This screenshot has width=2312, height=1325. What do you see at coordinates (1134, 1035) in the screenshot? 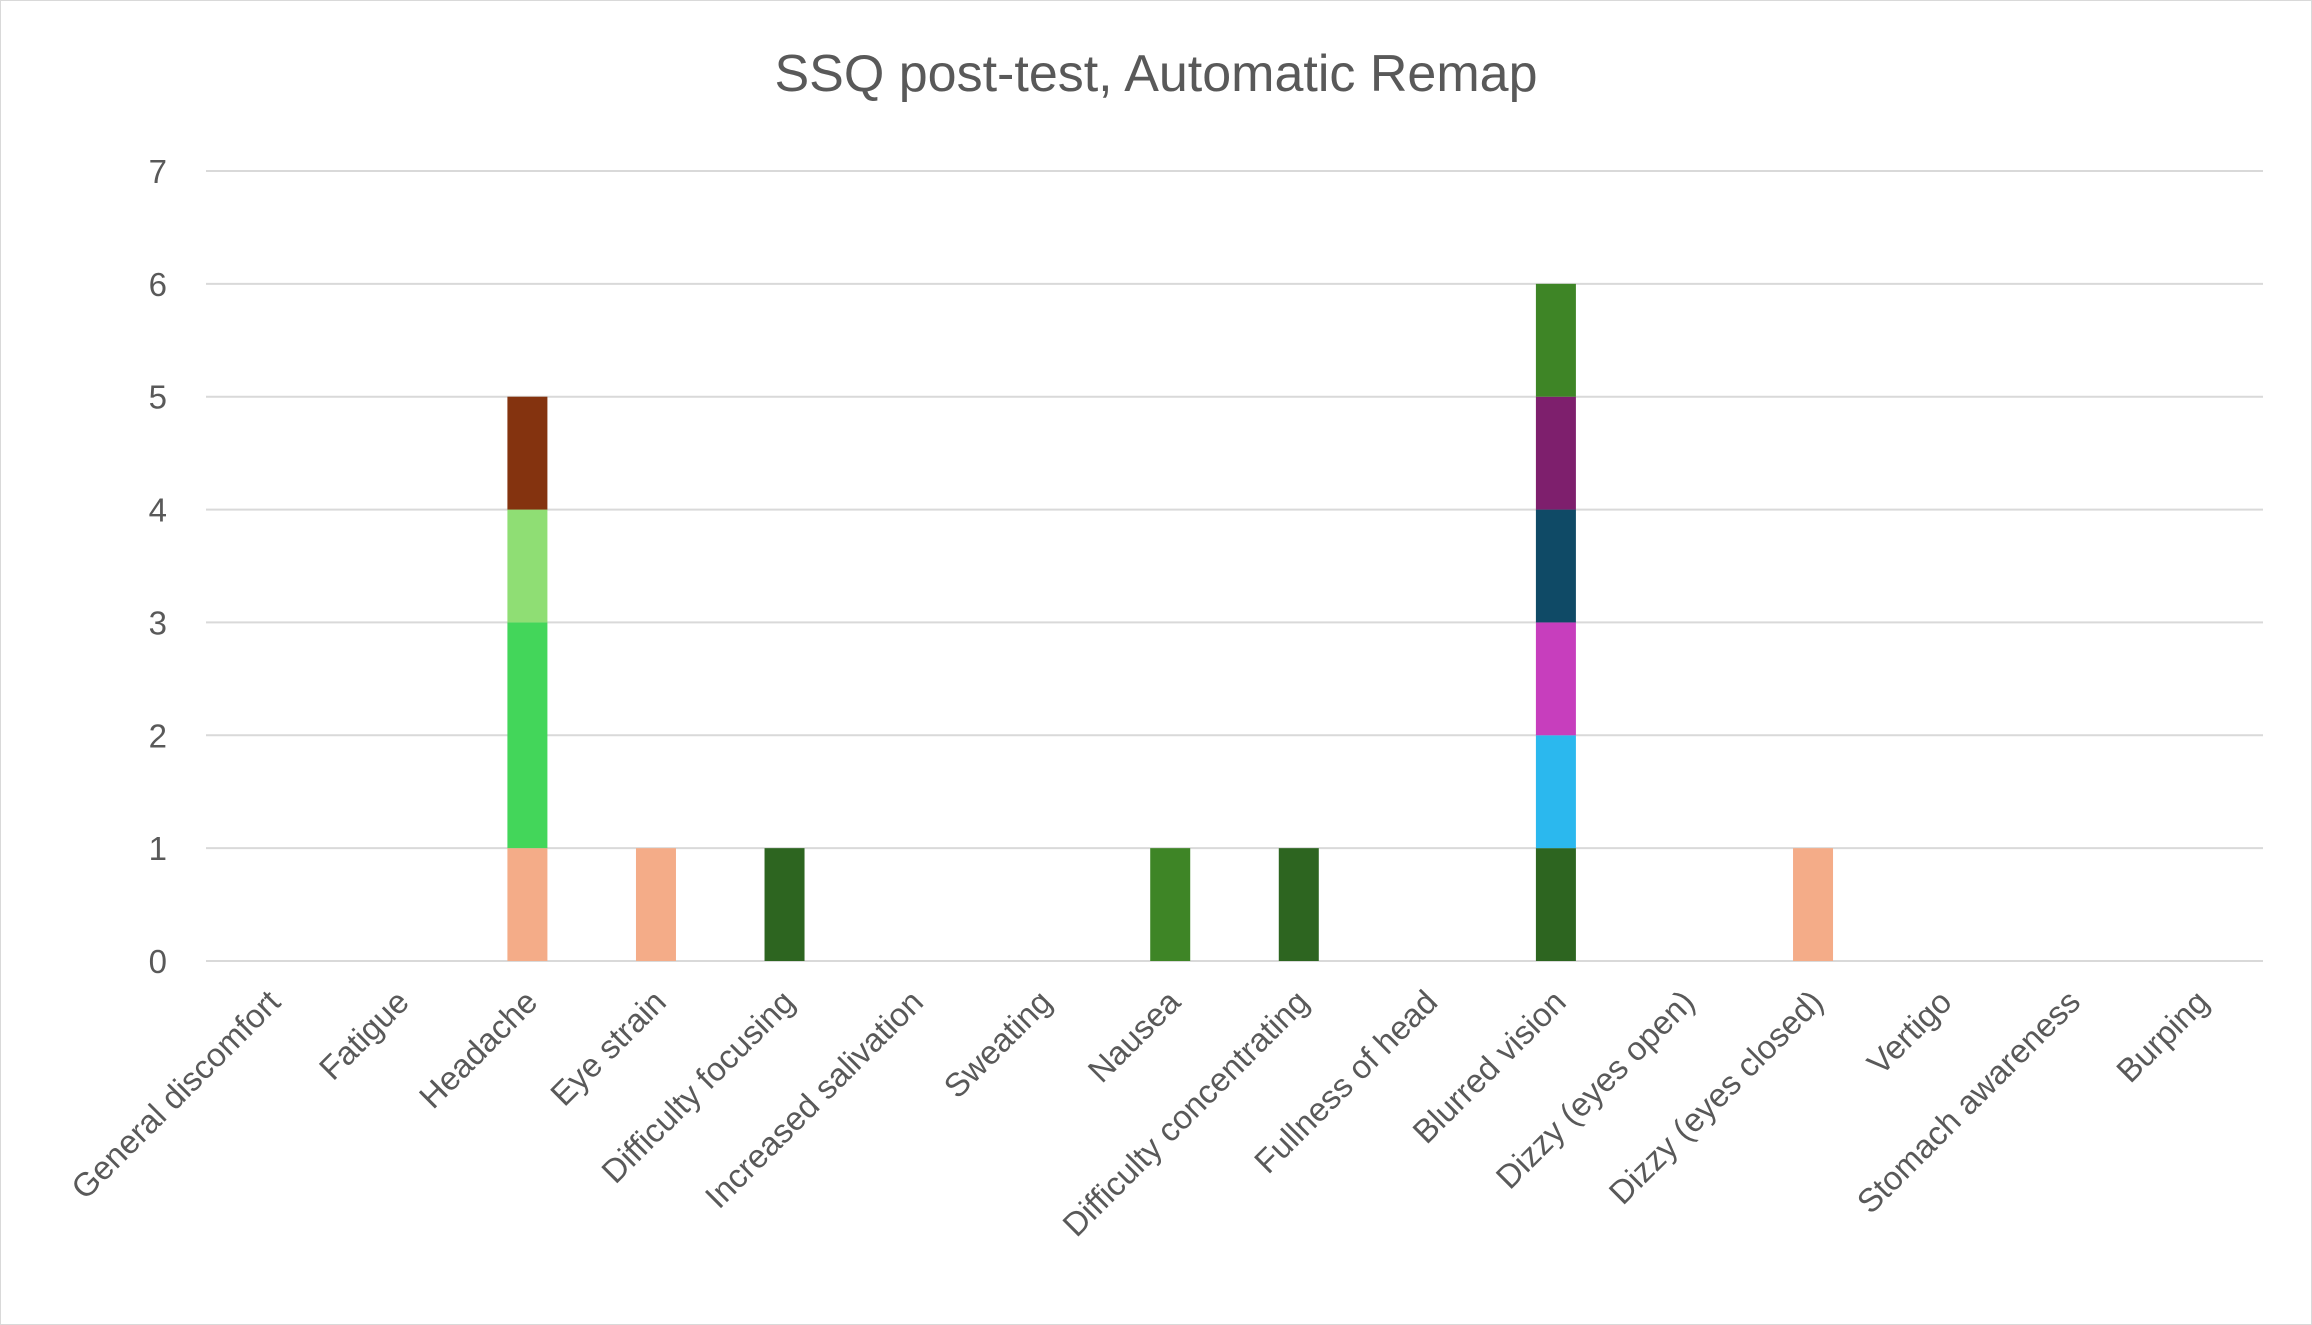
I see `x-tick-label: Nausea` at bounding box center [1134, 1035].